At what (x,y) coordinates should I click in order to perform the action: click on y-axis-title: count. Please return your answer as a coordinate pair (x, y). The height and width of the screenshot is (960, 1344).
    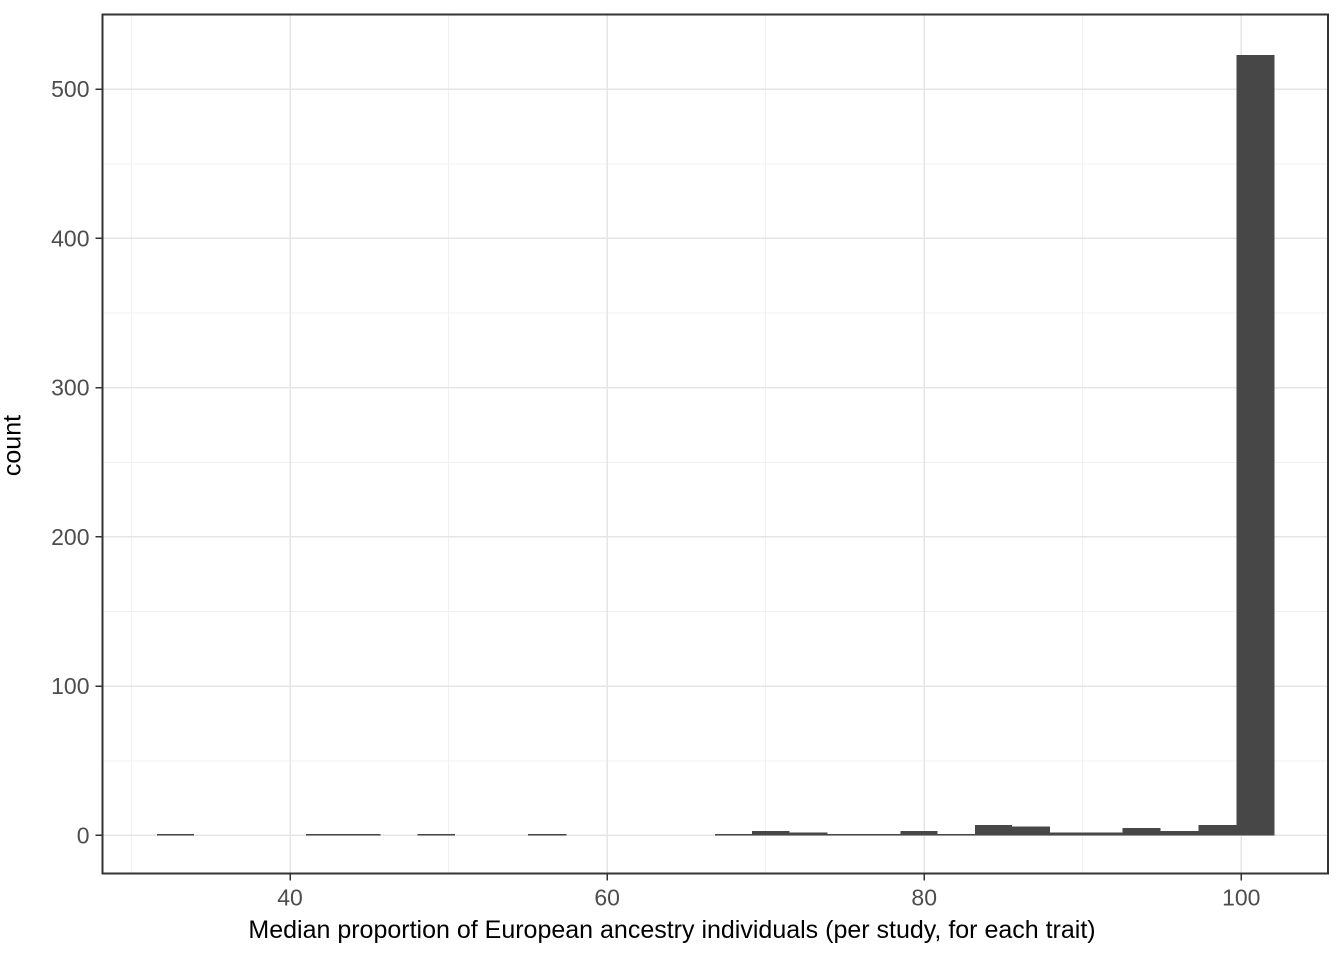
    Looking at the image, I should click on (13, 445).